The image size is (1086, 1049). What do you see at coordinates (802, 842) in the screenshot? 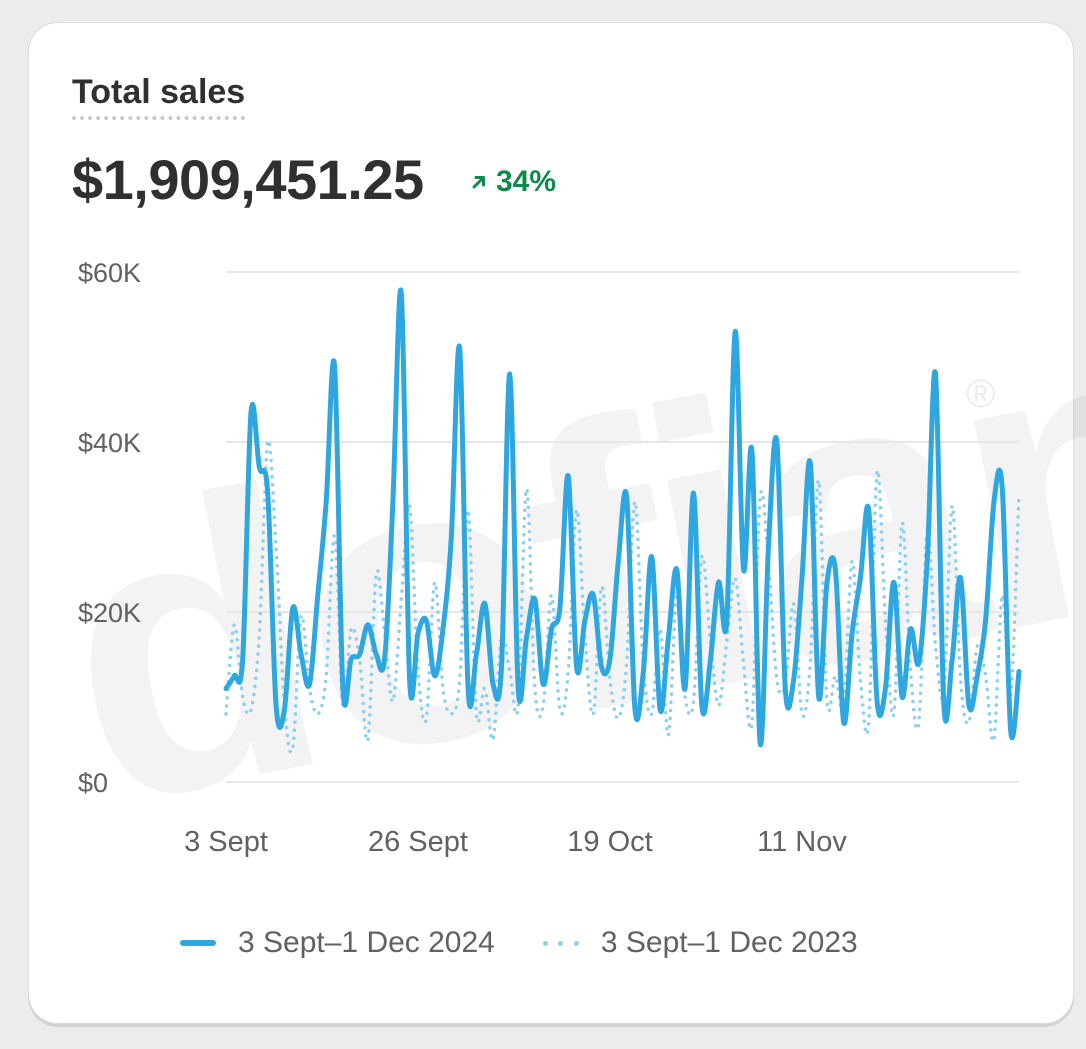
I see `x-tick-label: 11 Nov` at bounding box center [802, 842].